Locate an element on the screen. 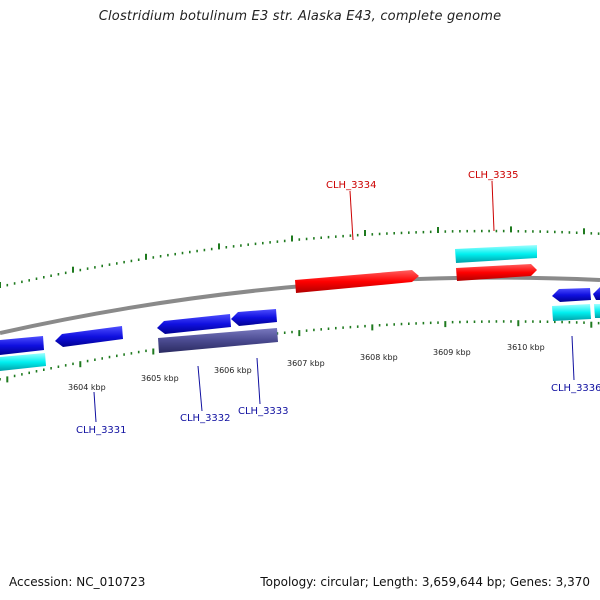 The height and width of the screenshot is (600, 600). tick-label-3609: 3609 kbp is located at coordinates (452, 352).